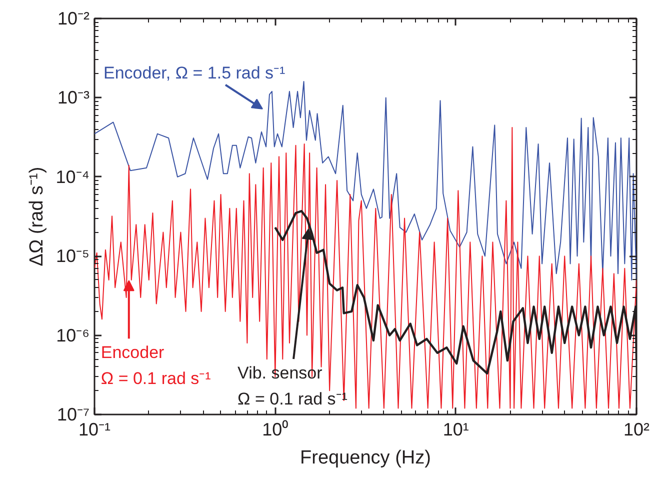  What do you see at coordinates (73, 256) in the screenshot?
I see `y-tick-label: 10⁻⁵` at bounding box center [73, 256].